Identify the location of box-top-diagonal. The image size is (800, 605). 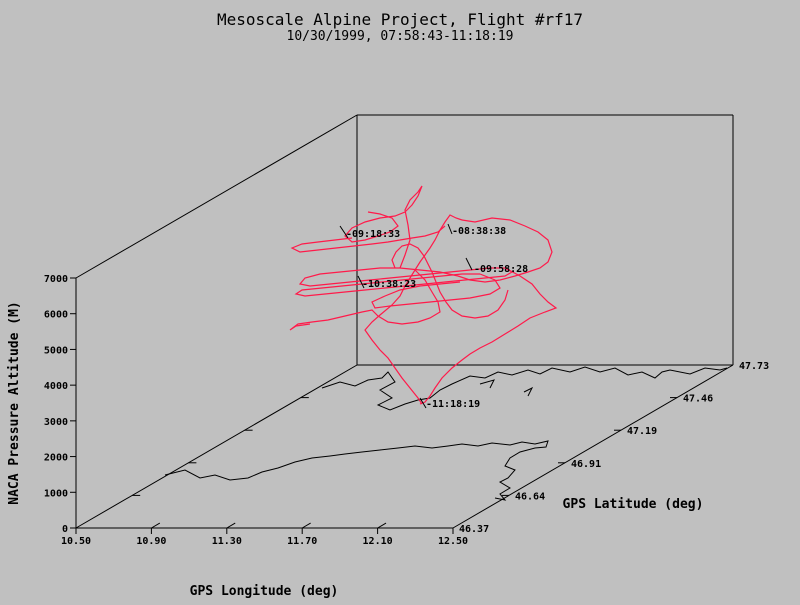
(216, 196).